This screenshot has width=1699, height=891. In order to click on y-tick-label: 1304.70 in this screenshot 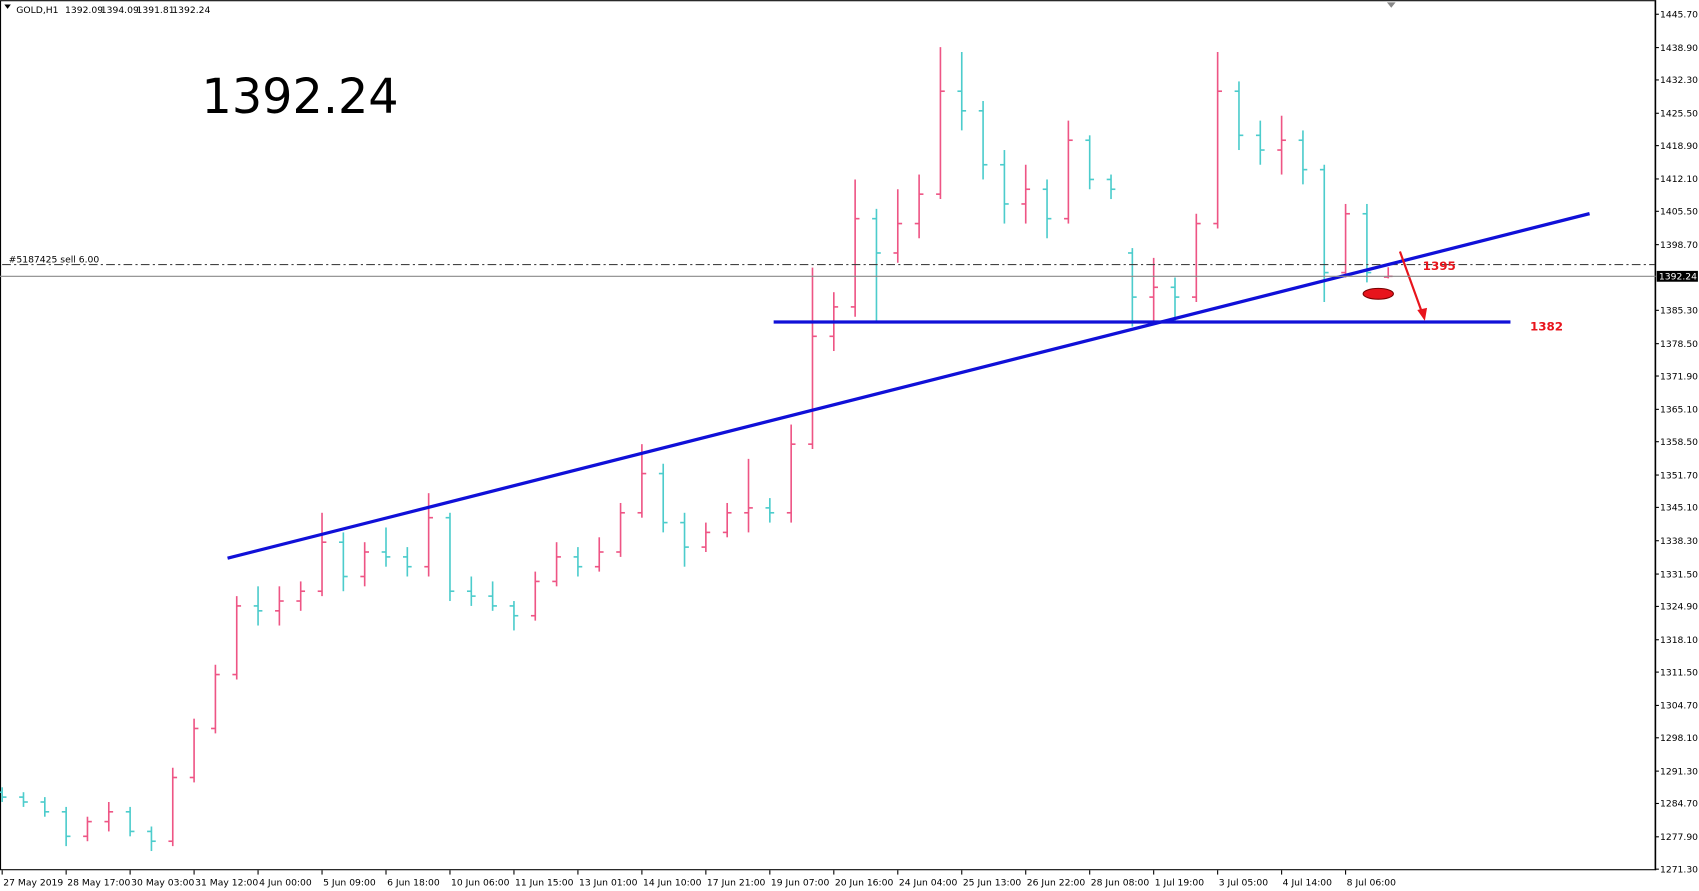, I will do `click(1679, 706)`.